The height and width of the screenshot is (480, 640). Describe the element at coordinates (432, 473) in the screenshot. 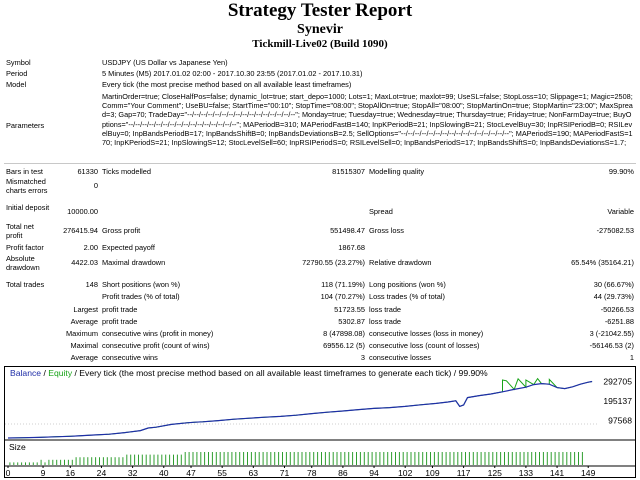

I see `x-tick-label: 109` at that location.